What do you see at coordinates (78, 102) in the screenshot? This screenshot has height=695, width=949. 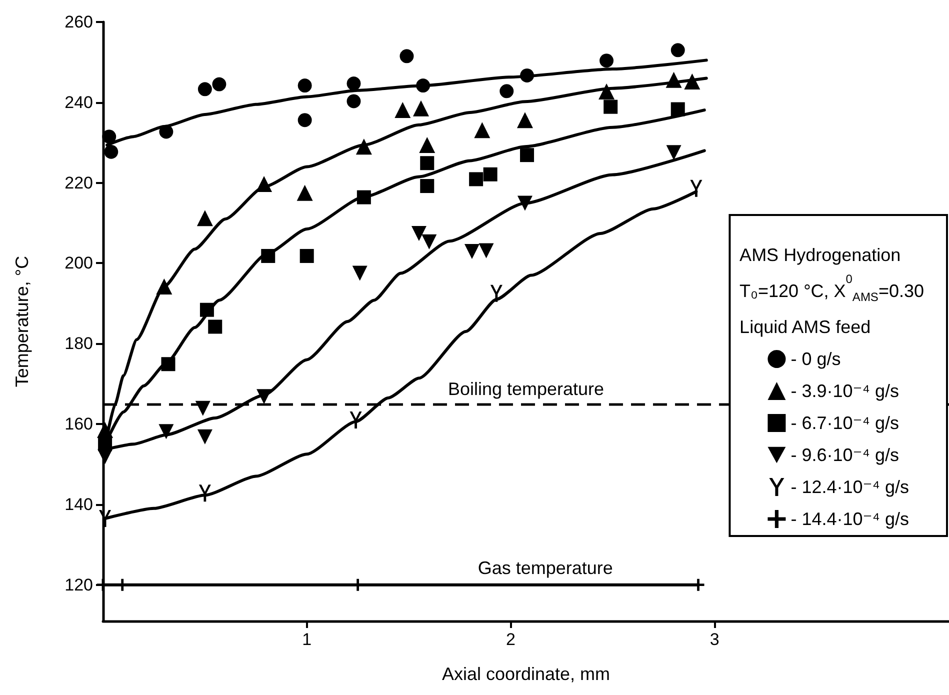 I see `y-tick-label: 240` at bounding box center [78, 102].